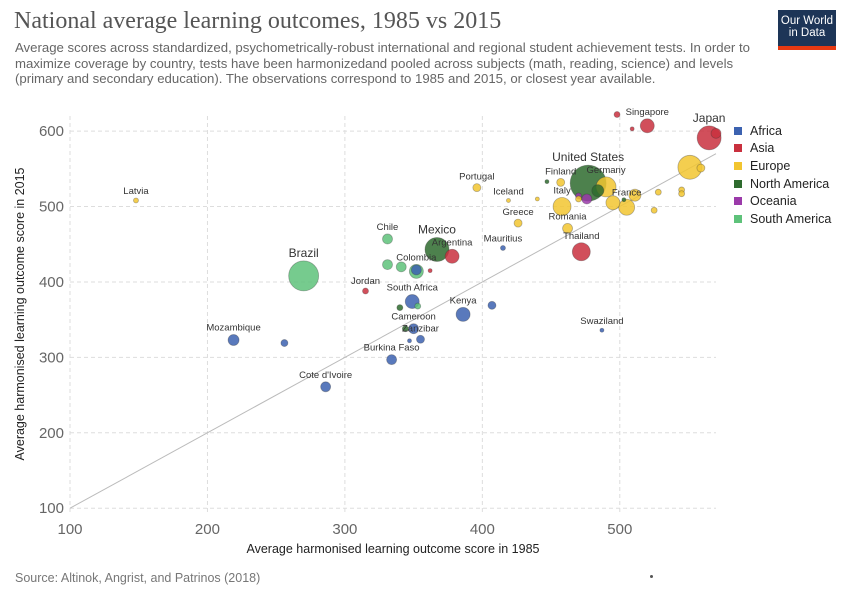 The image size is (850, 600). I want to click on point-label: Brazil, so click(304, 253).